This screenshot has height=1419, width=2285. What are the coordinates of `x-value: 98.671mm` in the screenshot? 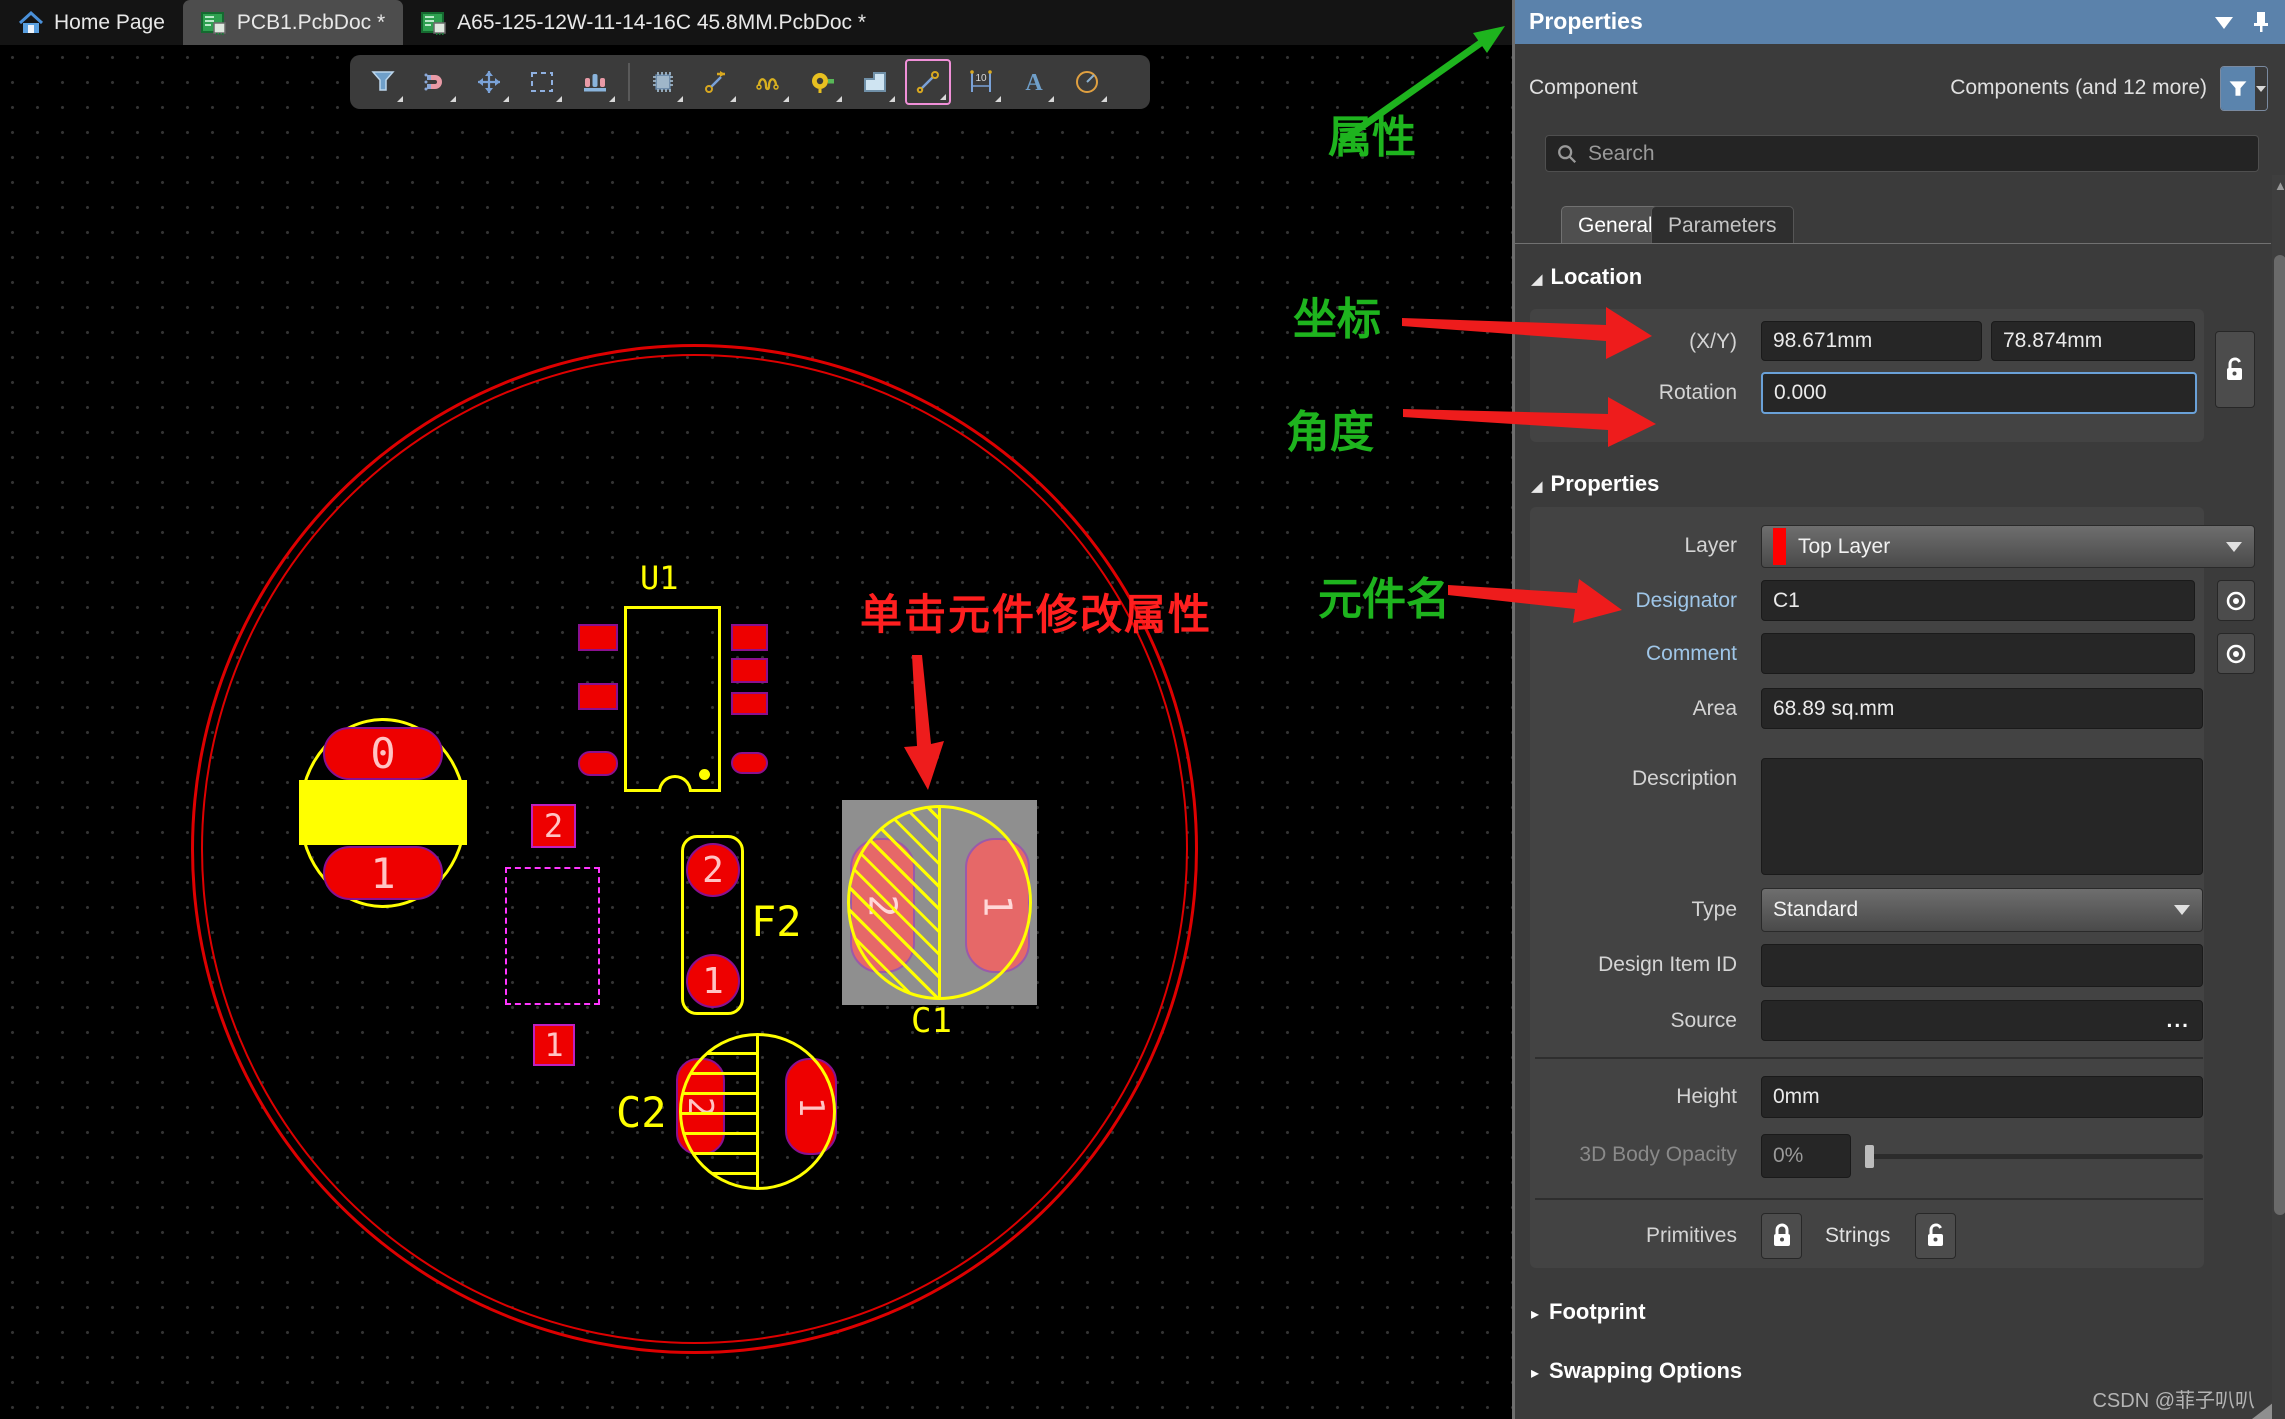 It's located at (1823, 340).